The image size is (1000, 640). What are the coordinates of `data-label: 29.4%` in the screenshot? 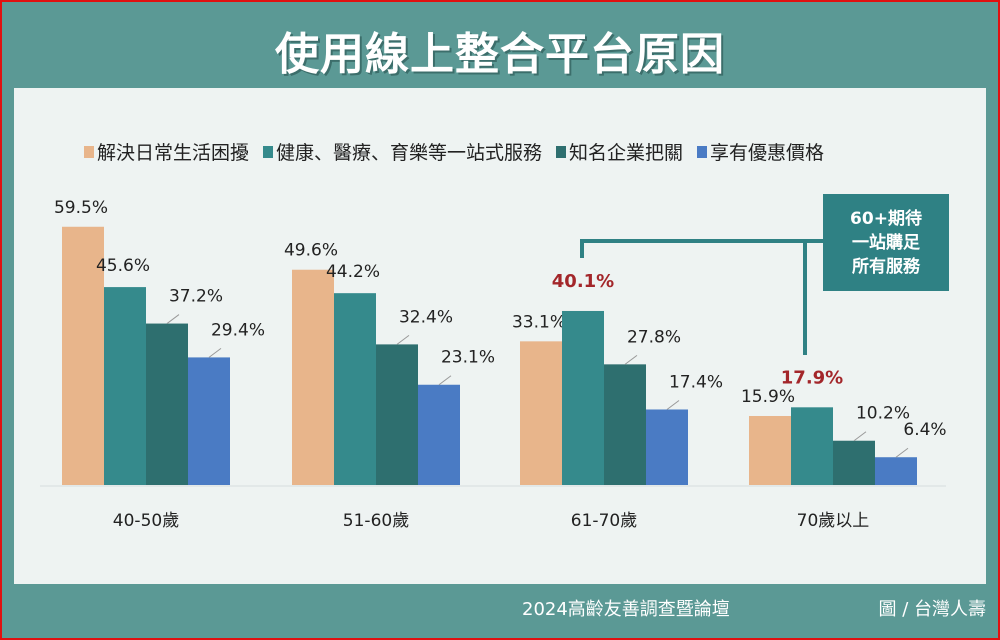 It's located at (238, 330).